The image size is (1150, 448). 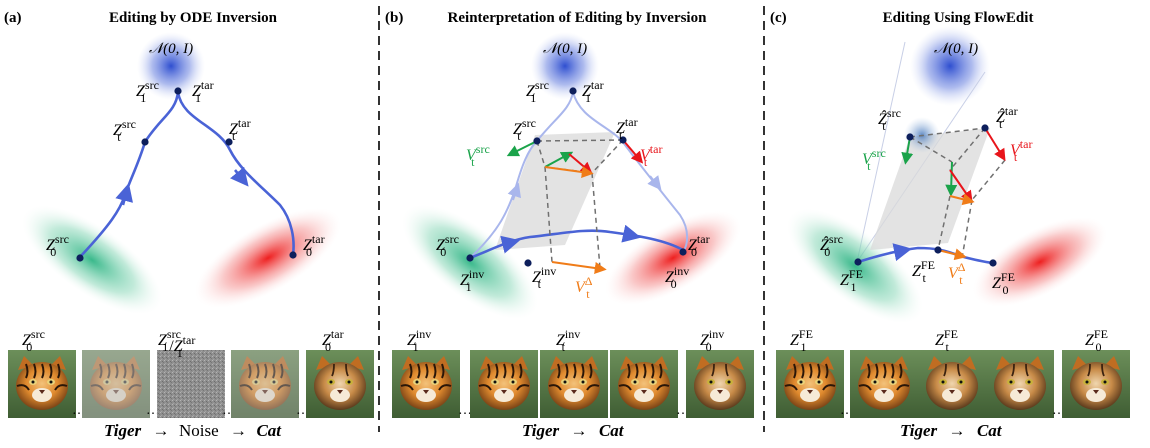 What do you see at coordinates (472, 280) in the screenshot?
I see `label-z1-inv-b: Zinv 1` at bounding box center [472, 280].